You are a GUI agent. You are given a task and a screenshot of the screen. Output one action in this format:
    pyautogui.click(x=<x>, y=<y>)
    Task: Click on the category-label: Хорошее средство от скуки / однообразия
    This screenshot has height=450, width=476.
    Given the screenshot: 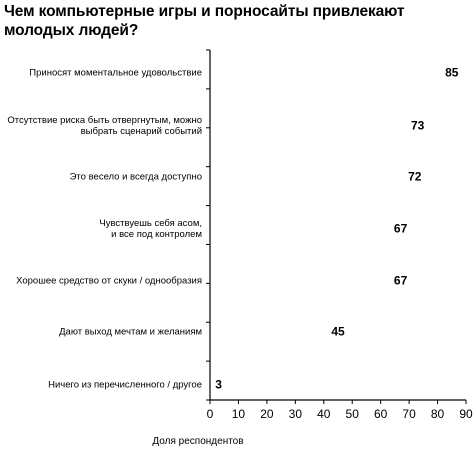 What is the action you would take?
    pyautogui.click(x=109, y=281)
    